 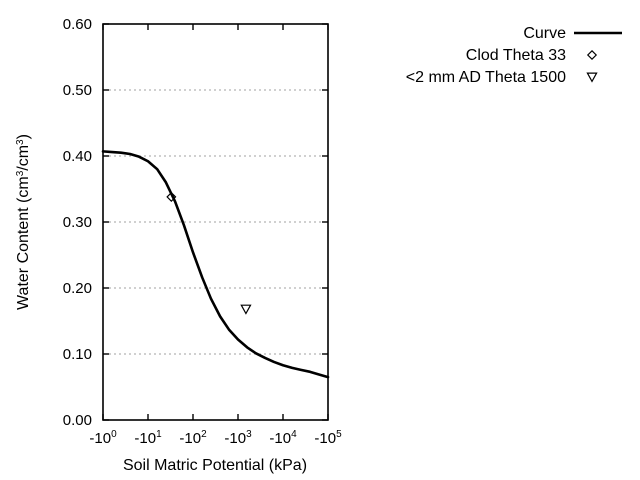 I want to click on x-axis-title: Soil Matric Potential (kPa), so click(x=215, y=465).